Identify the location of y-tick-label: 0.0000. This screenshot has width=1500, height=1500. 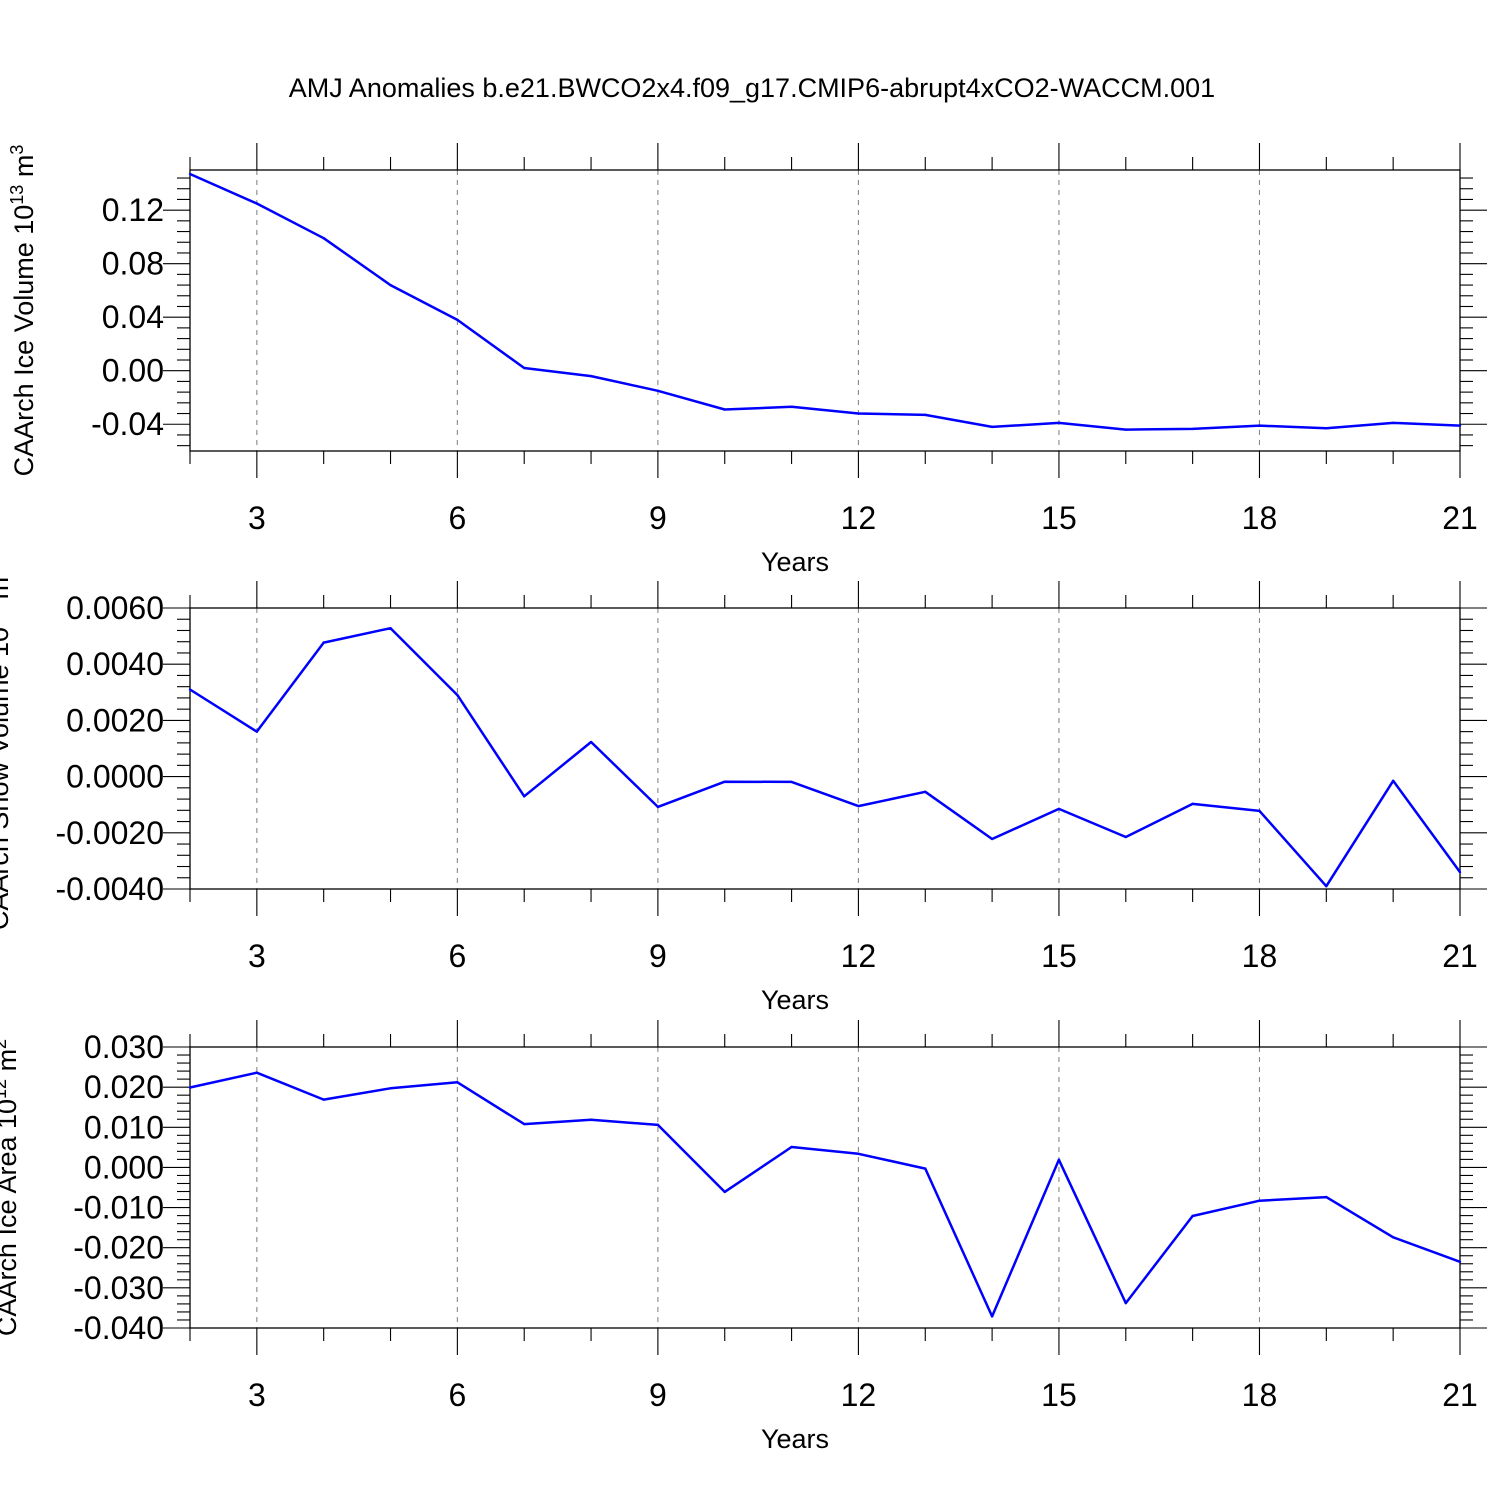
(115, 777).